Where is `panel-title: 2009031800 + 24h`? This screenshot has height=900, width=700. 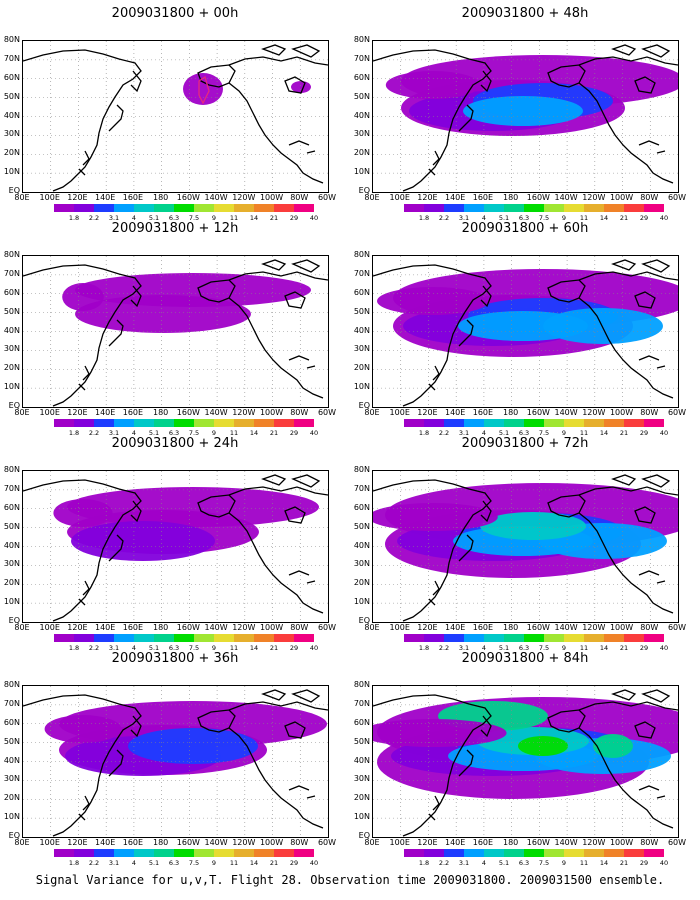
panel-title: 2009031800 + 24h is located at coordinates (175, 443).